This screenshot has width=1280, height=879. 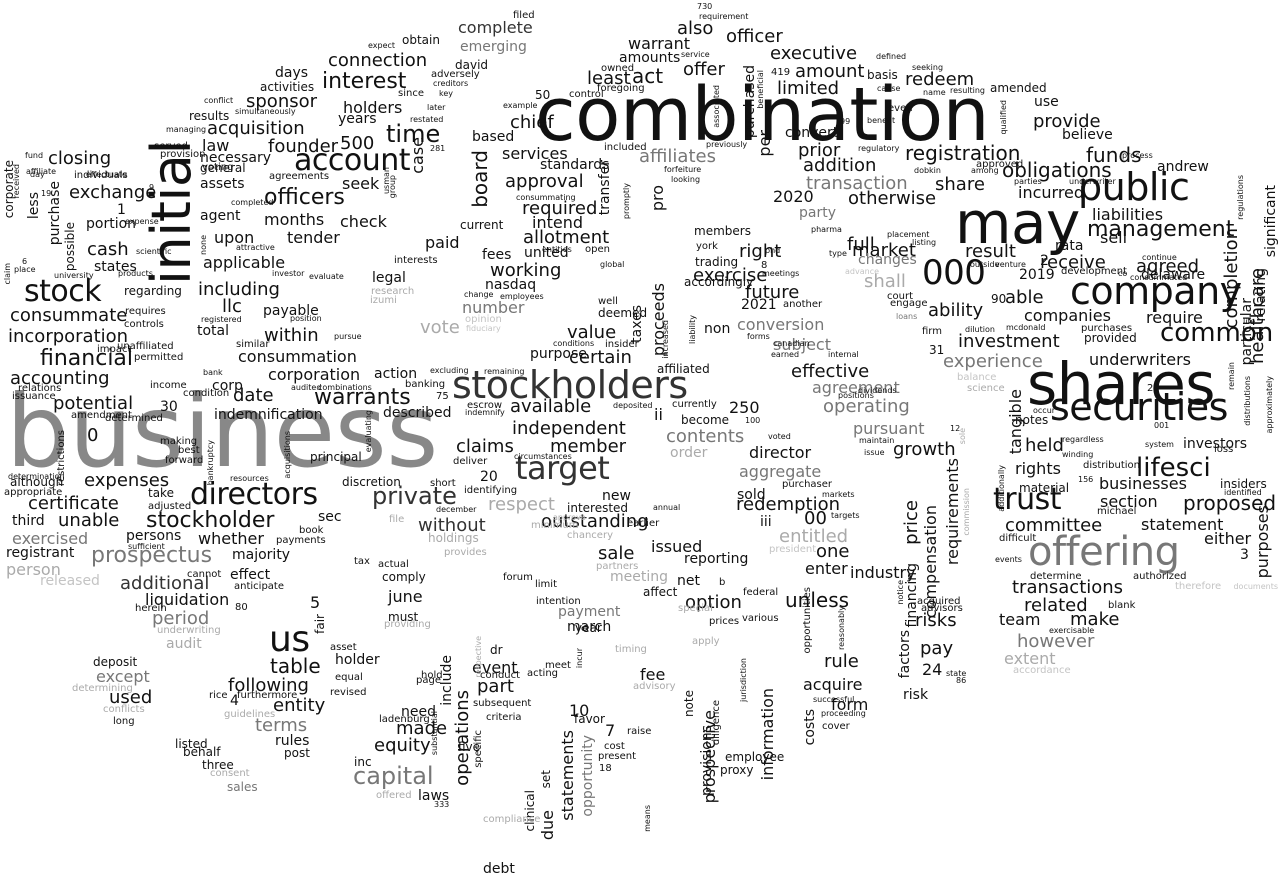 What do you see at coordinates (106, 174) in the screenshot?
I see `word-effectuate: effectuate` at bounding box center [106, 174].